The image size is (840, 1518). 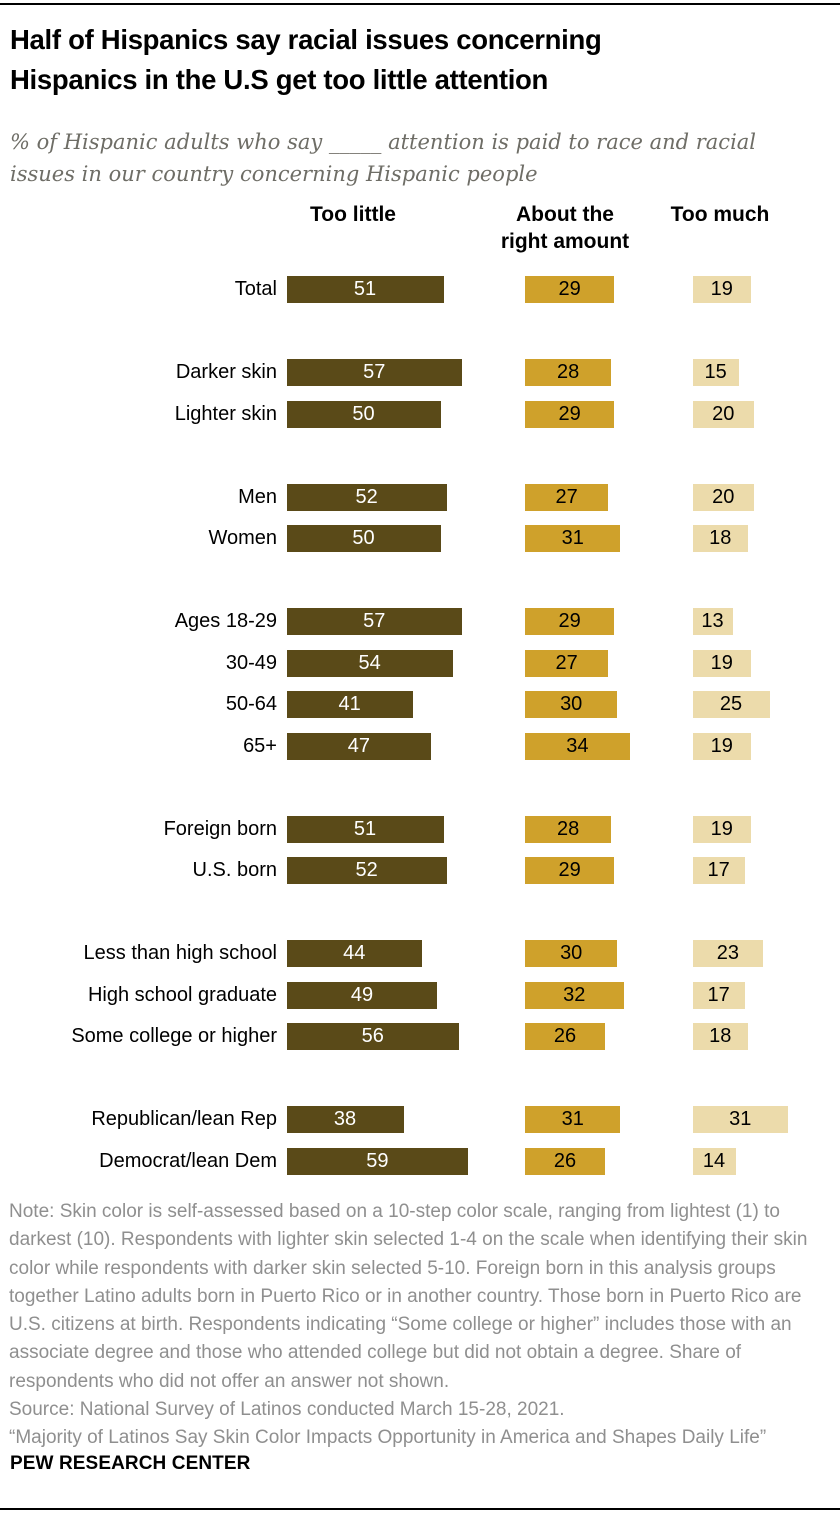 I want to click on chart-row: Total 51 29 19, so click(x=420, y=290).